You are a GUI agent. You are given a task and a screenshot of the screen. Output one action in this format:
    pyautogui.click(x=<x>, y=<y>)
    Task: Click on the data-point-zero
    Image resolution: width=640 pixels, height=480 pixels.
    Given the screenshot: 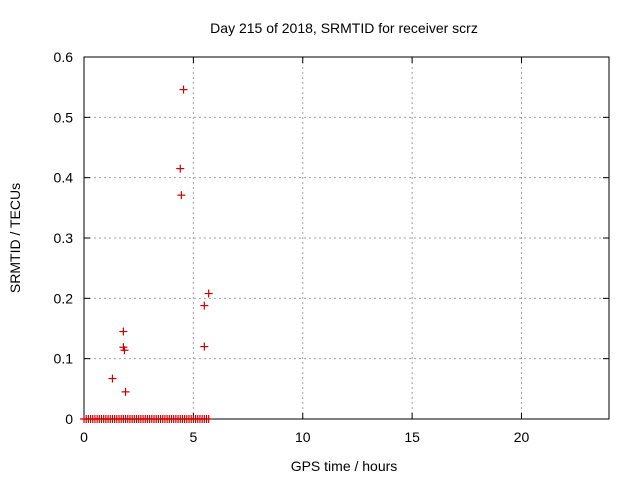 What is the action you would take?
    pyautogui.click(x=208, y=419)
    